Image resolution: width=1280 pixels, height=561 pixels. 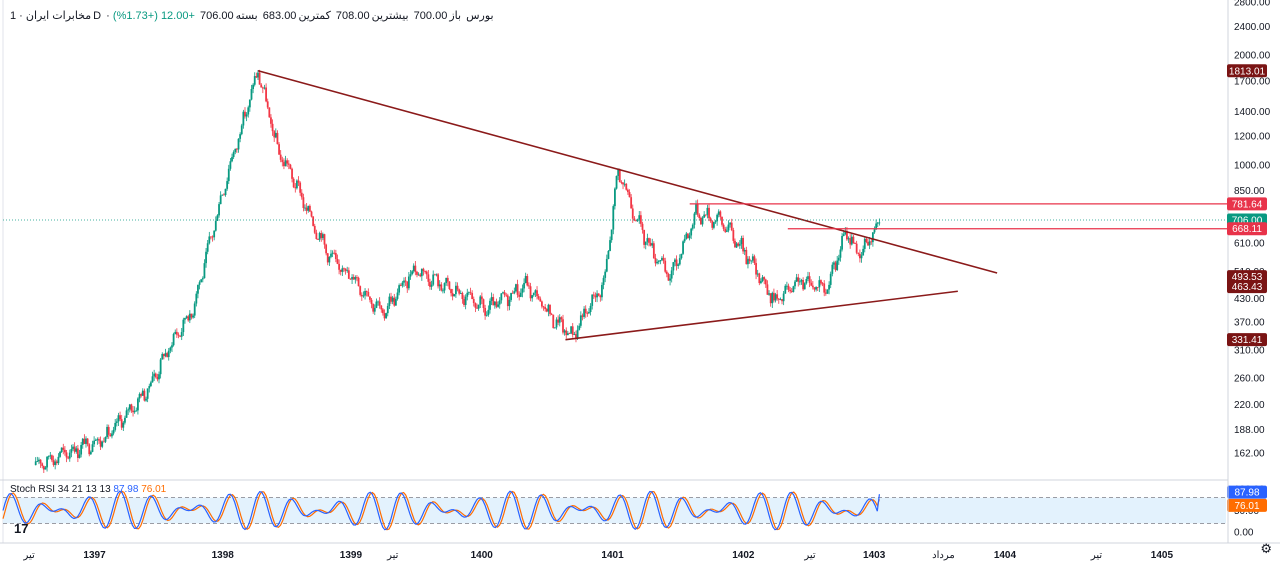 I want to click on stoch-value-label: 87.98, so click(x=1246, y=493).